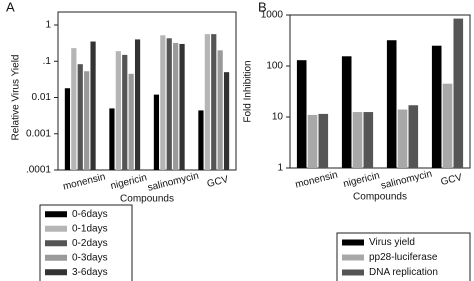 The image size is (474, 281). Describe the element at coordinates (38, 170) in the screenshot. I see `y-tick-label: .0001` at that location.